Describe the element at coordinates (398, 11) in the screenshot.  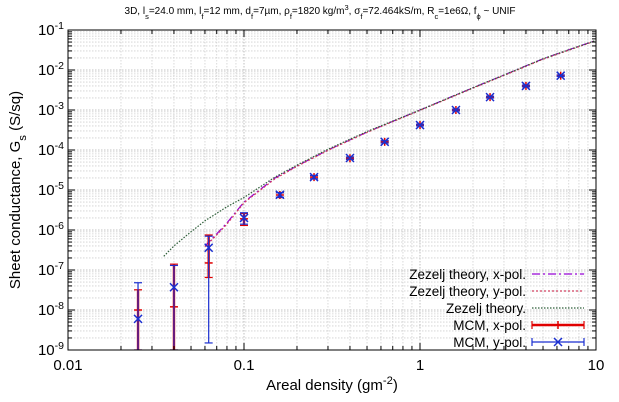
I see `title-part: =72.464kS/m, R` at that location.